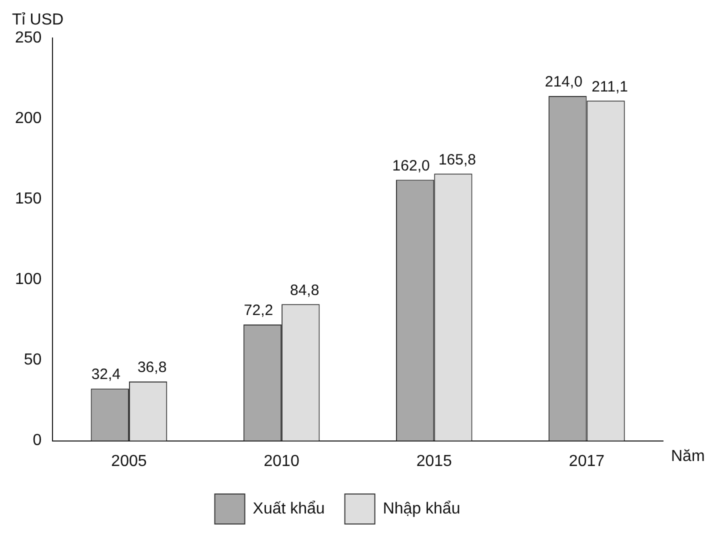 This screenshot has width=721, height=542. I want to click on data-label: 72,2, so click(259, 311).